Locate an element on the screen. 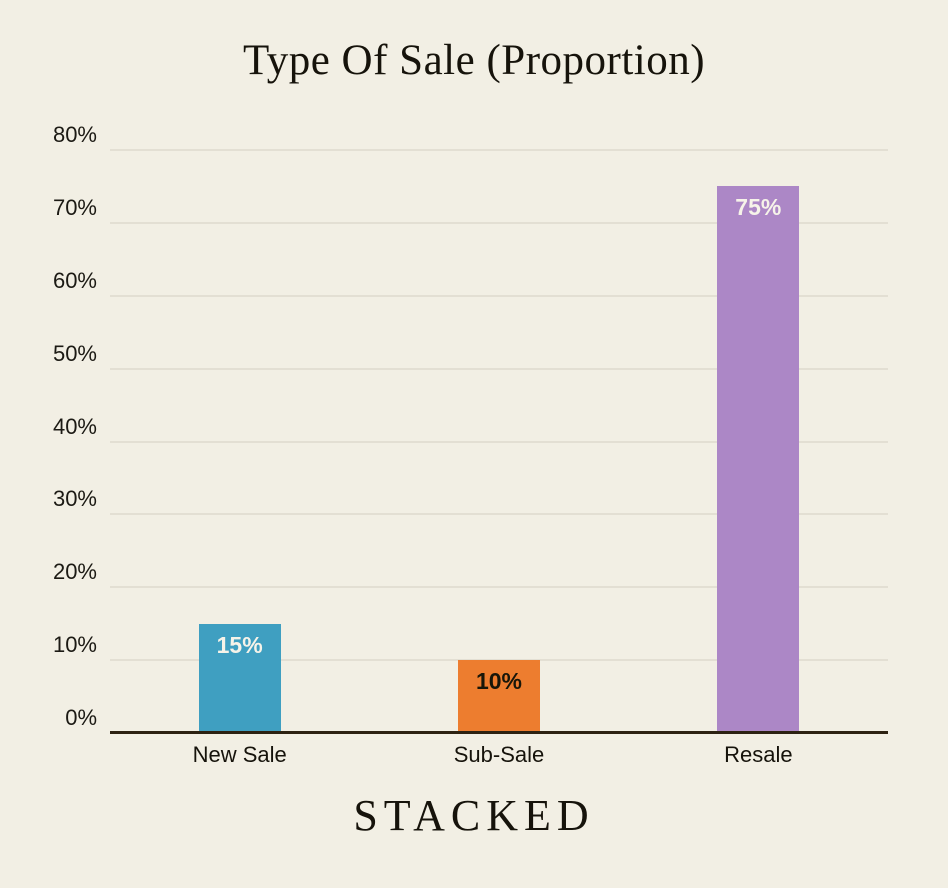 This screenshot has height=888, width=948. y-tick-label-60: 60% is located at coordinates (74, 280).